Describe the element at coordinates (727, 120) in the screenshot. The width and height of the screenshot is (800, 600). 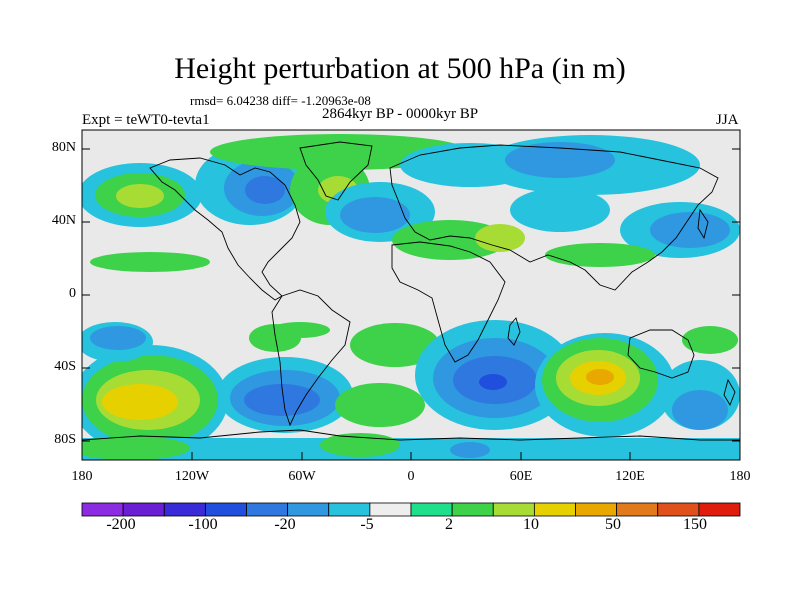
I see `season-label: JJA` at that location.